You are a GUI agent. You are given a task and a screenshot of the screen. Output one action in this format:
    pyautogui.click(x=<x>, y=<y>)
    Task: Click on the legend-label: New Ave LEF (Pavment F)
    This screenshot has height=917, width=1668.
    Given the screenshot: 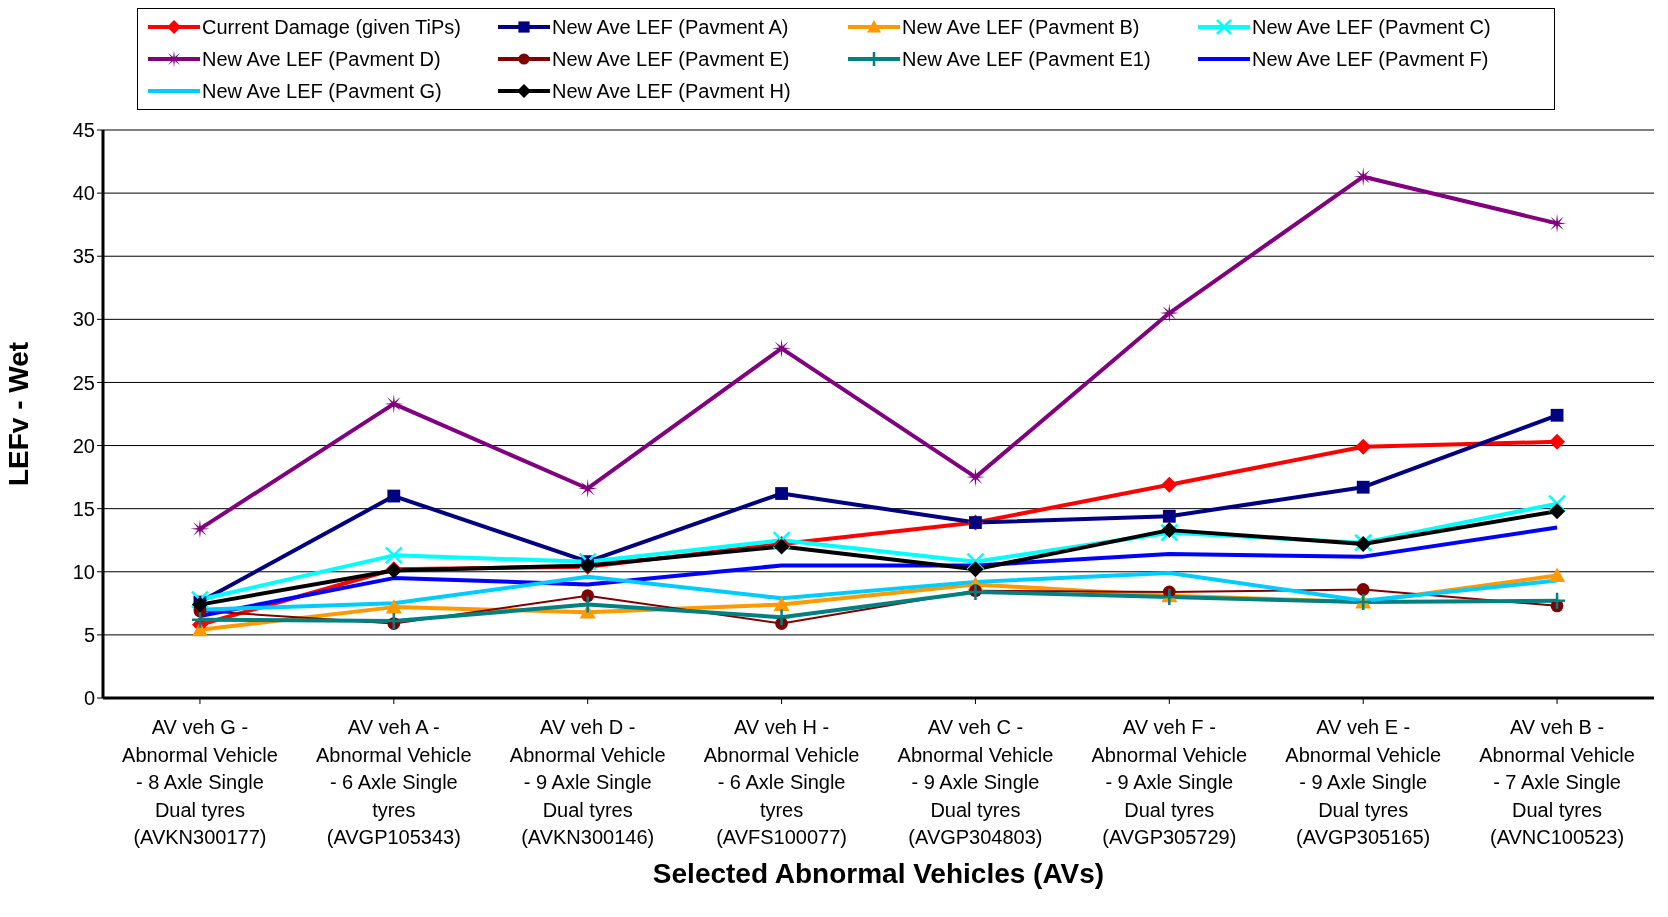 What is the action you would take?
    pyautogui.click(x=1370, y=59)
    